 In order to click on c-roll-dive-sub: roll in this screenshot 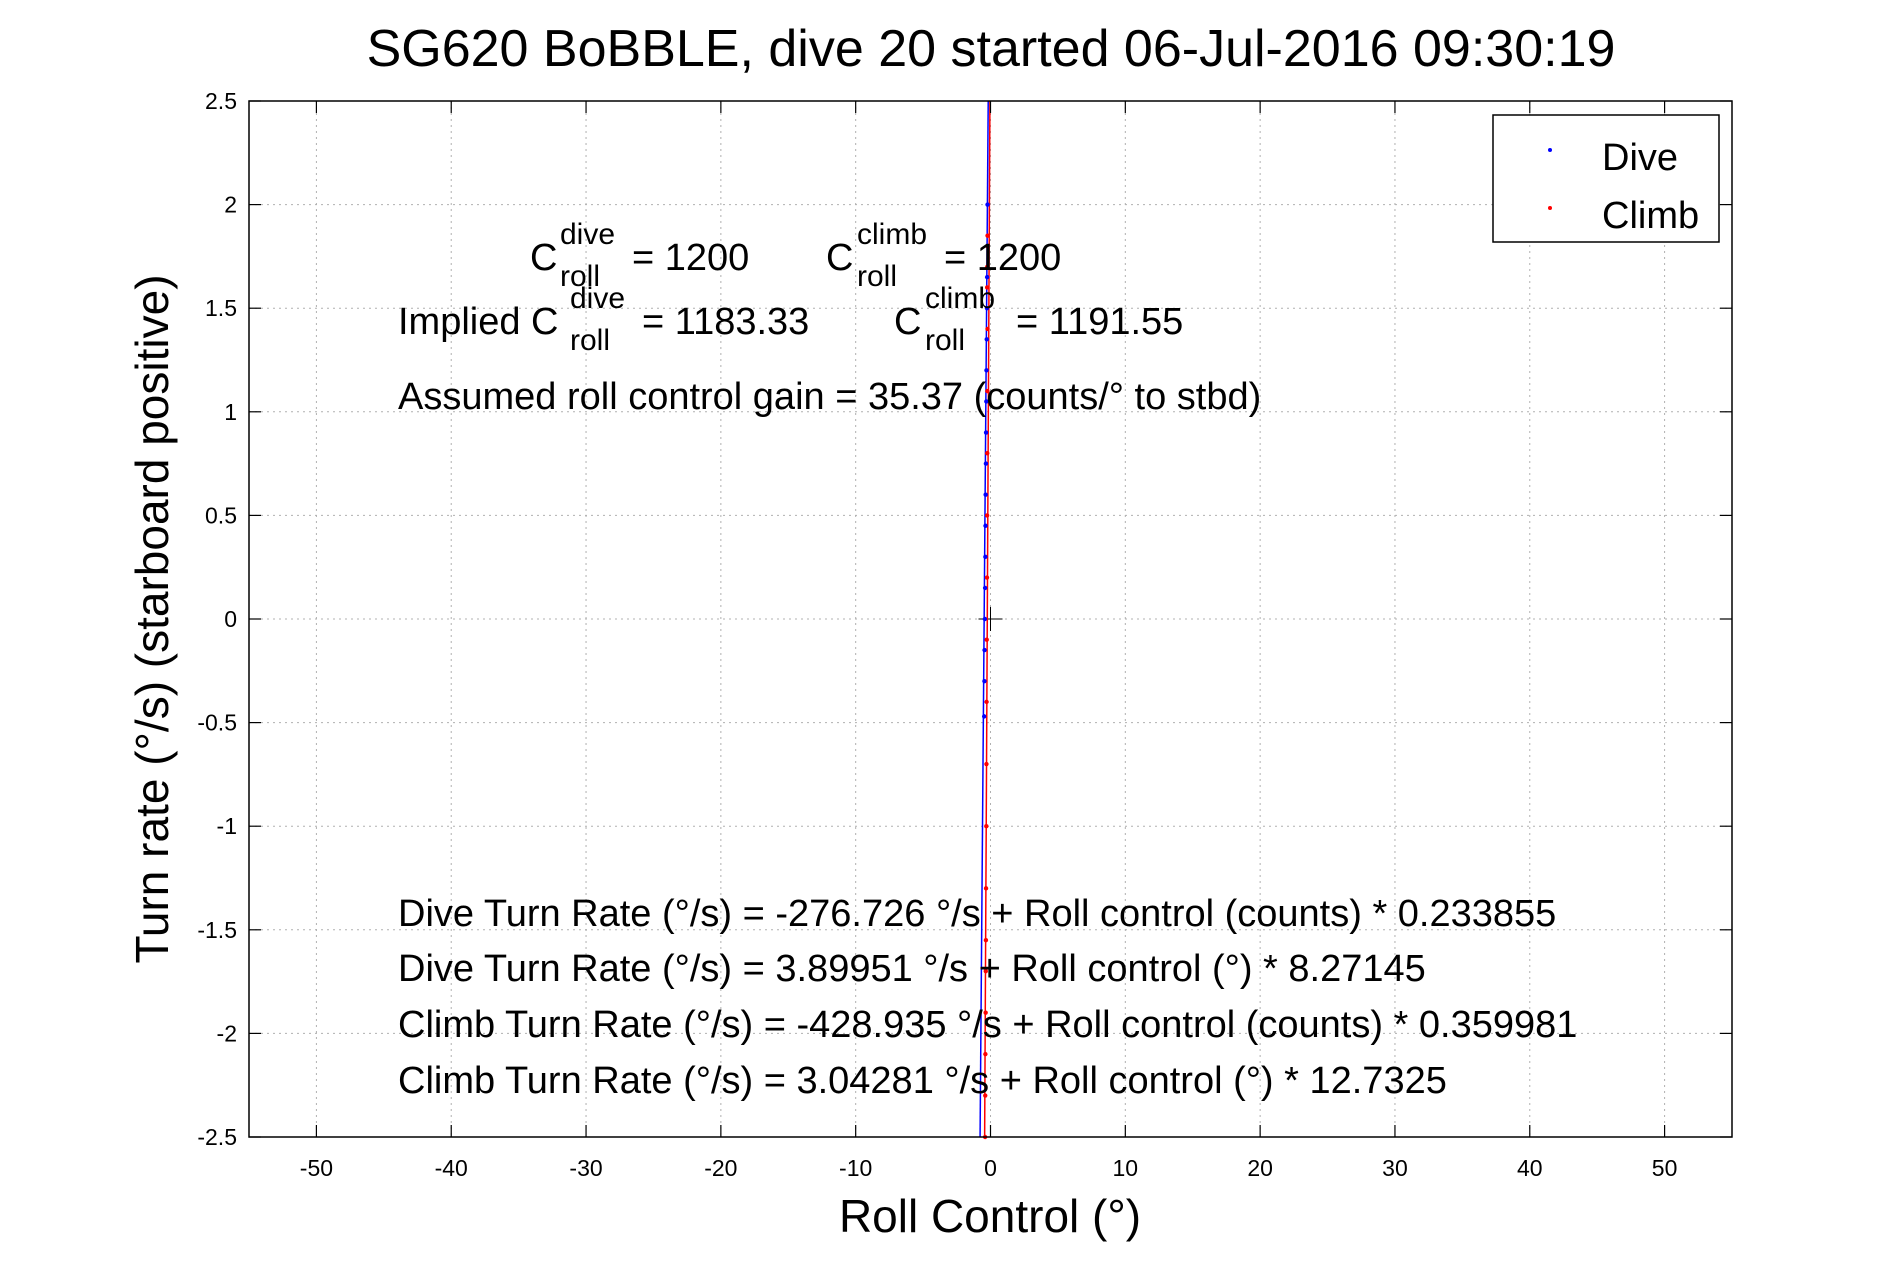, I will do `click(580, 276)`.